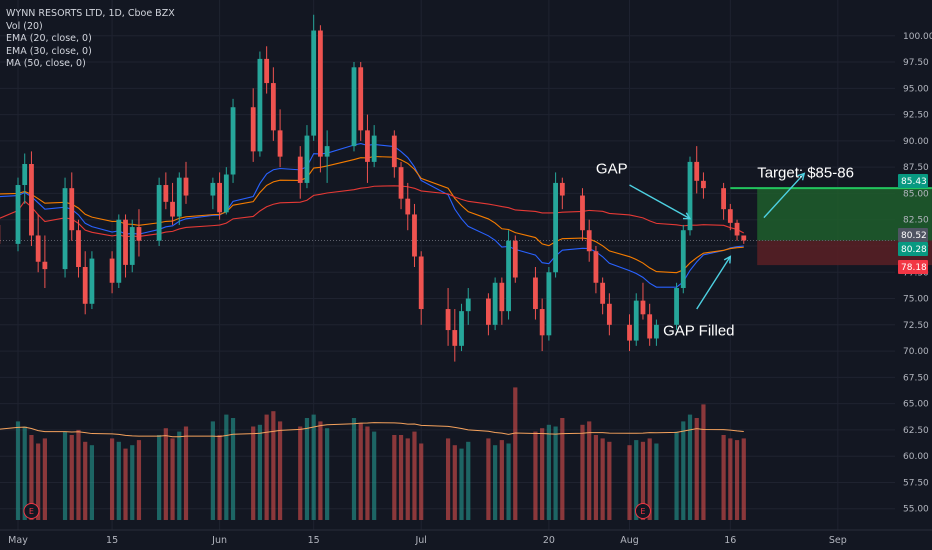 This screenshot has width=932, height=550. I want to click on x-tick-label: 20, so click(549, 540).